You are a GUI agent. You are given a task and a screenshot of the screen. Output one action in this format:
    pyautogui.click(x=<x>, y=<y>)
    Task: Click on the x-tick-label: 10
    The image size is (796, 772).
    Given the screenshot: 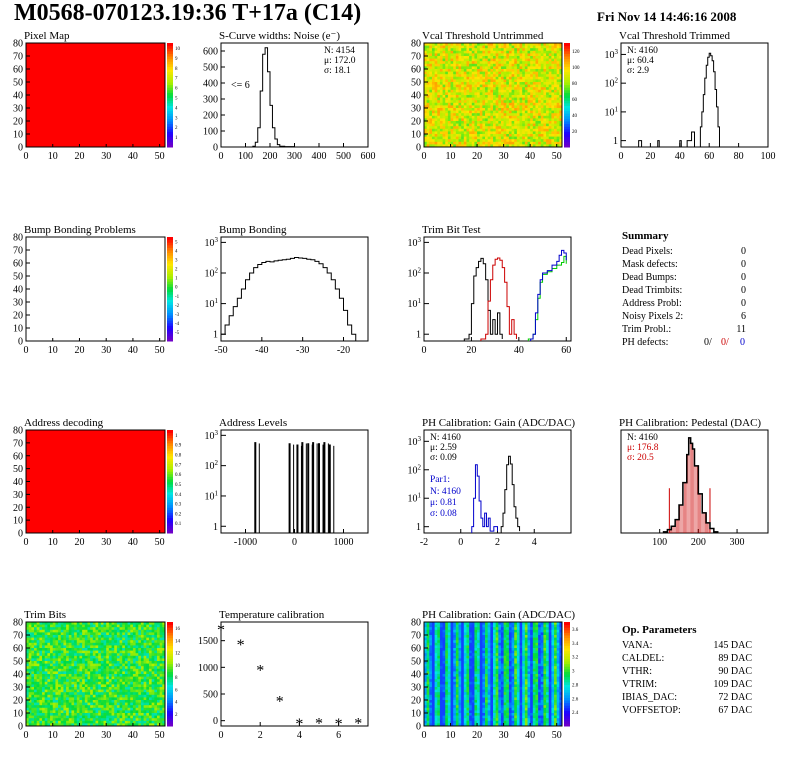 What is the action you would take?
    pyautogui.click(x=53, y=350)
    